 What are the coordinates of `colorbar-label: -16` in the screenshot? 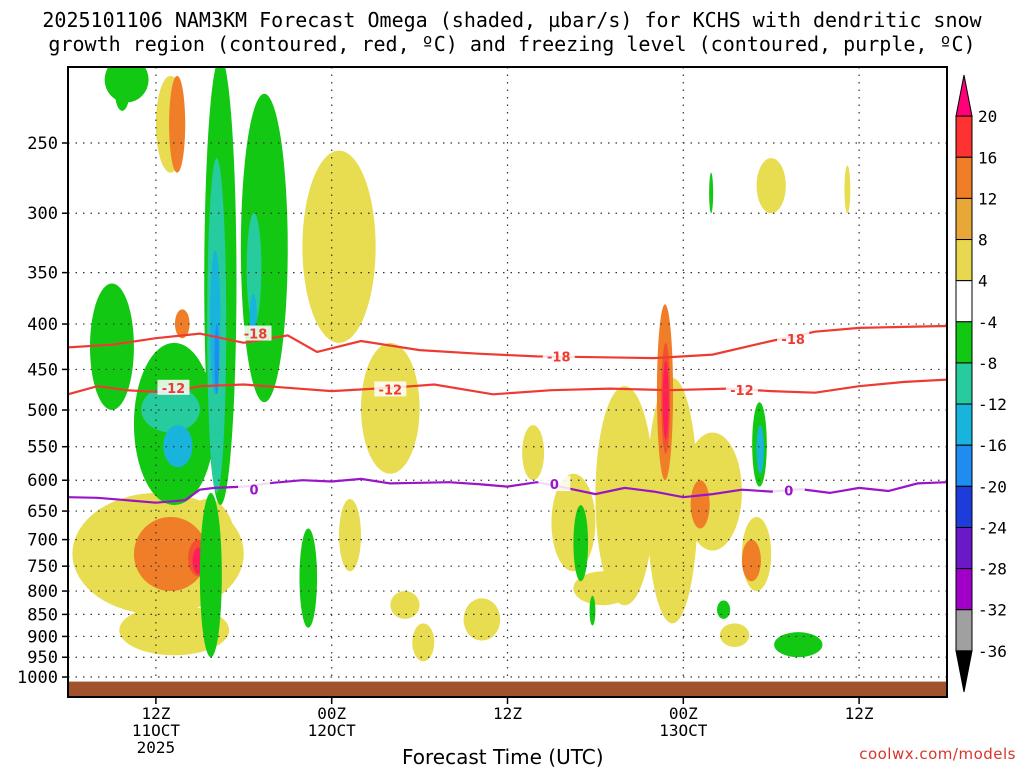 It's located at (992, 445).